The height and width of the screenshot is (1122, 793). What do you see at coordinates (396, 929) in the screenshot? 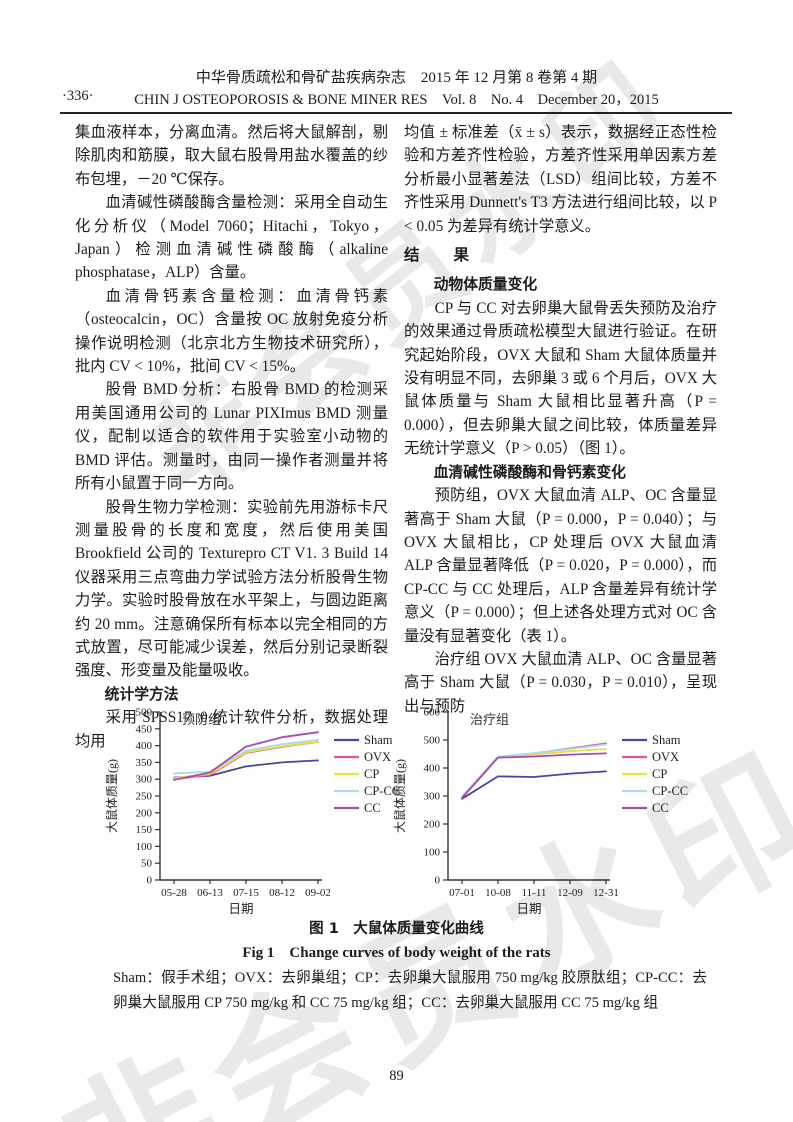
I see `figure-caption-cn: 图 1 大鼠体质量变化曲线` at bounding box center [396, 929].